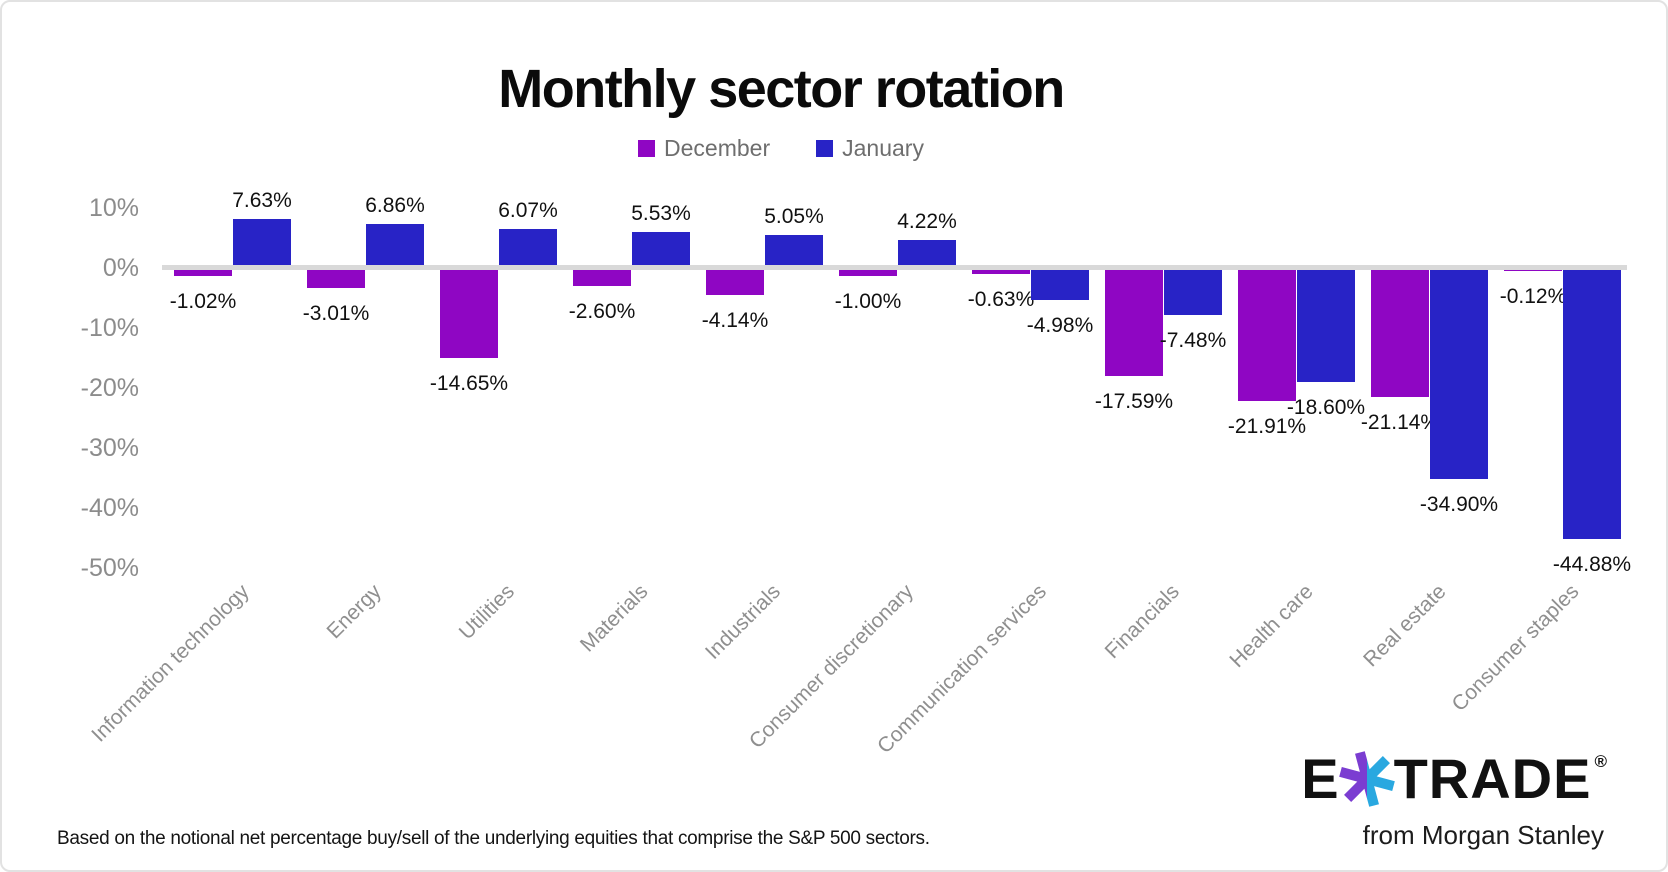  What do you see at coordinates (1320, 778) in the screenshot?
I see `logo-letter-e: E` at bounding box center [1320, 778].